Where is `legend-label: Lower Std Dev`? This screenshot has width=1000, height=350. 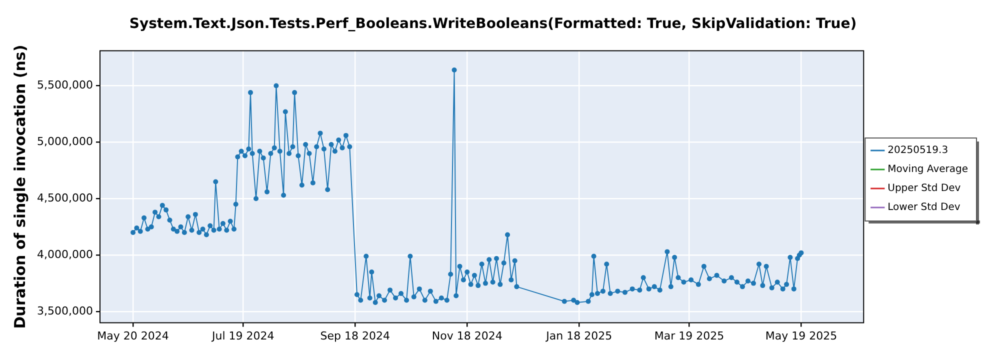 legend-label: Lower Std Dev is located at coordinates (924, 208).